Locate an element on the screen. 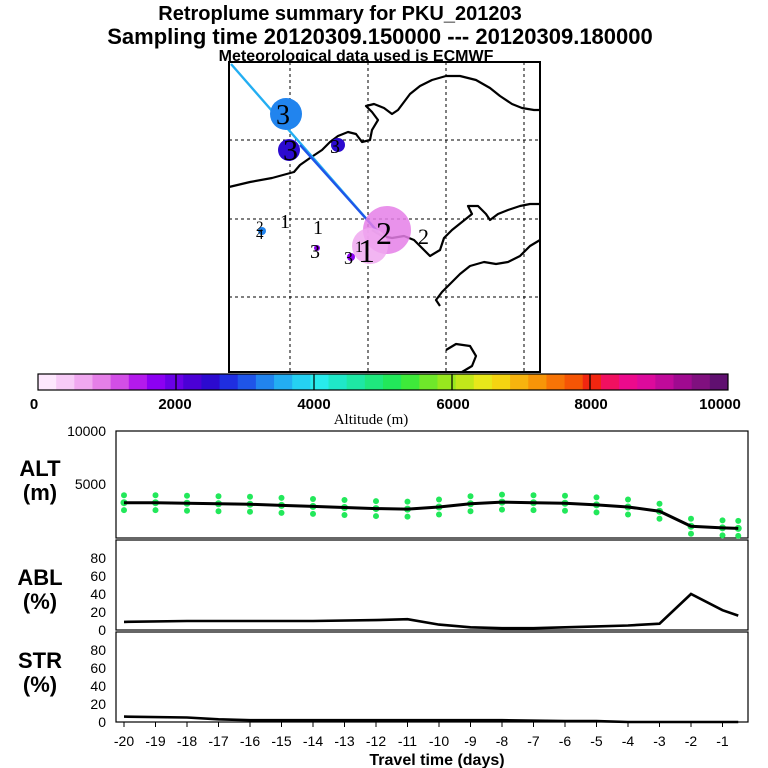 This screenshot has height=768, width=768. colorbar-tick-labels: 0 2000 4000 6000 8000 10000 is located at coordinates (385, 404).